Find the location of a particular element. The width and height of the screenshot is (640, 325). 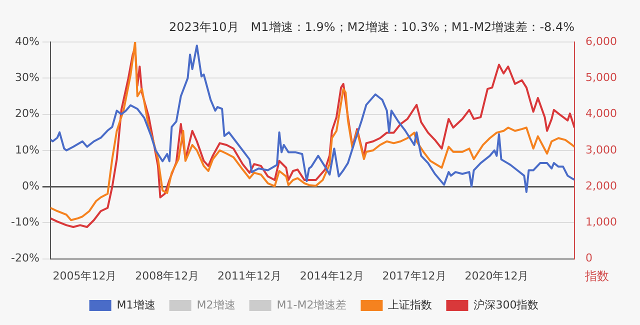

y-tick-label: 20% is located at coordinates (27, 113).